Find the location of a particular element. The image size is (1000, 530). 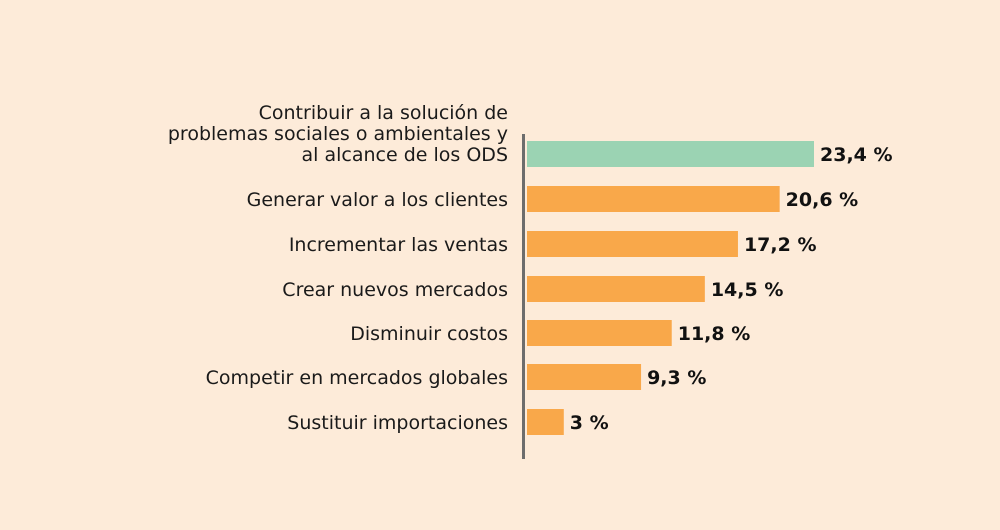

category-label: Generar valor a los clientes is located at coordinates (377, 200).